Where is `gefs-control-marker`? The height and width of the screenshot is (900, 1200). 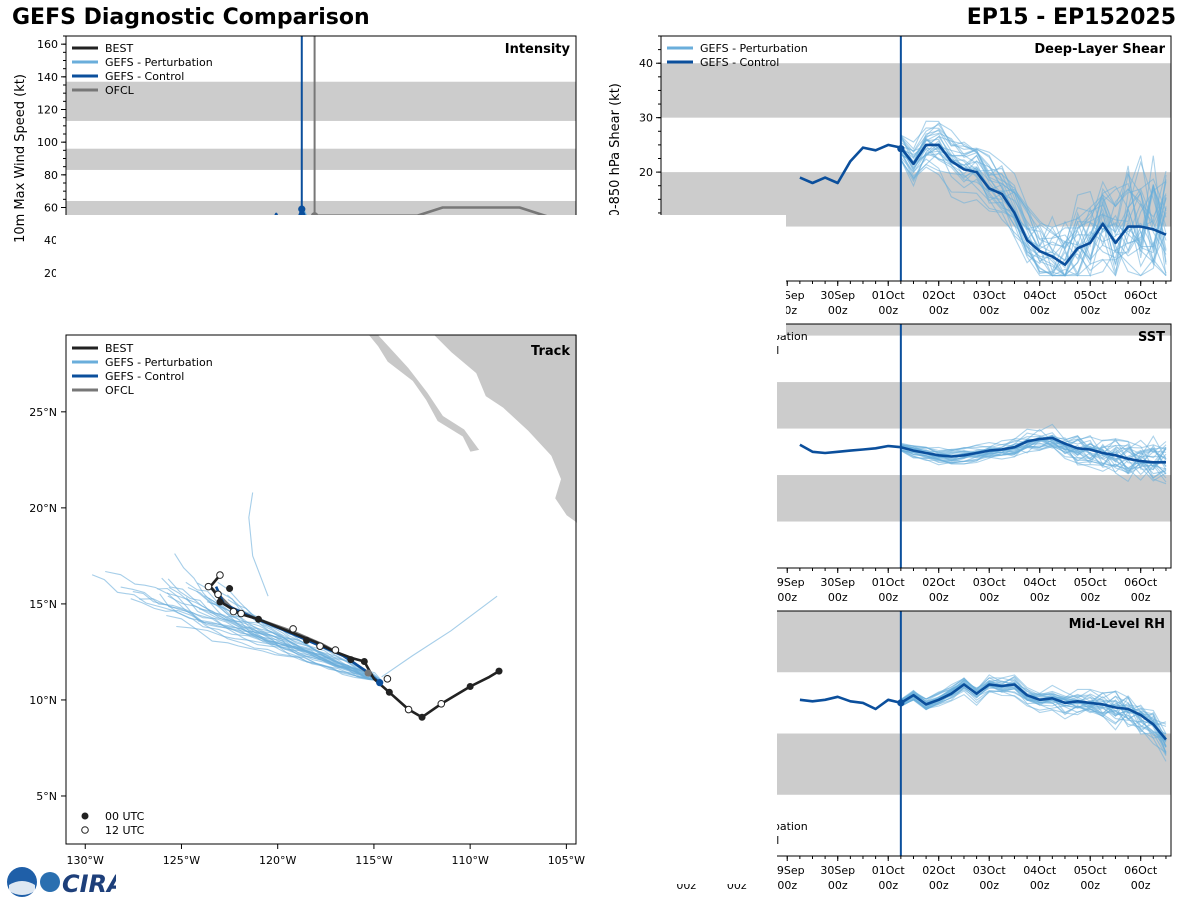 gefs-control-marker is located at coordinates (901, 149).